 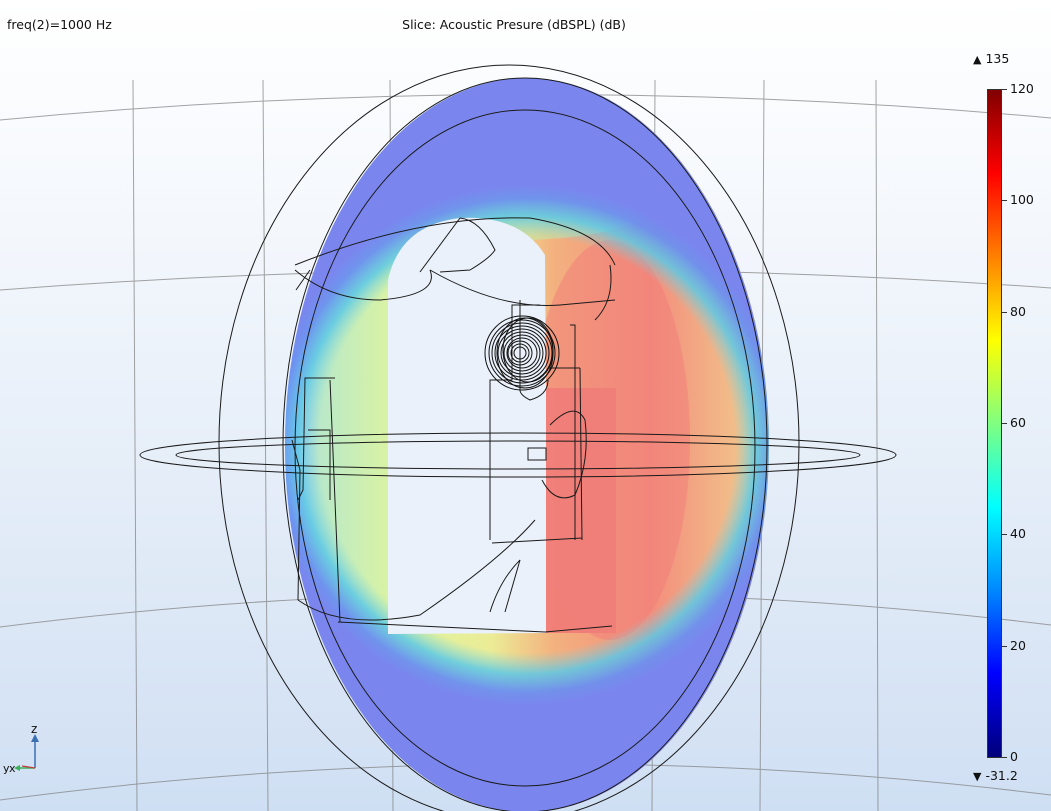 What do you see at coordinates (467, 425) in the screenshot?
I see `cutout-region` at bounding box center [467, 425].